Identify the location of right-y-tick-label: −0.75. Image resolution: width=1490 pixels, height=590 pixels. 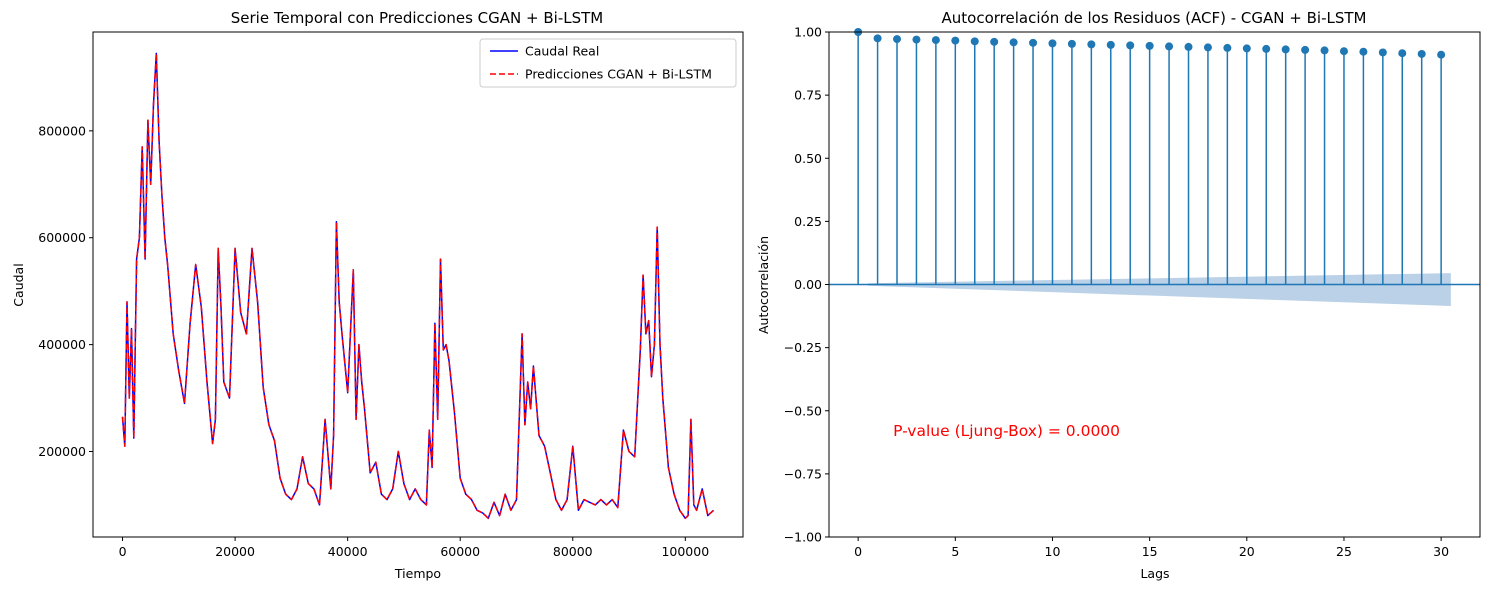
(803, 473).